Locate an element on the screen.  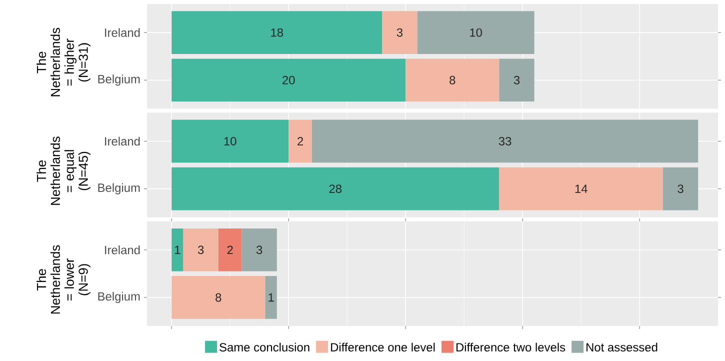
legend-label: Same conclusion is located at coordinates (265, 347).